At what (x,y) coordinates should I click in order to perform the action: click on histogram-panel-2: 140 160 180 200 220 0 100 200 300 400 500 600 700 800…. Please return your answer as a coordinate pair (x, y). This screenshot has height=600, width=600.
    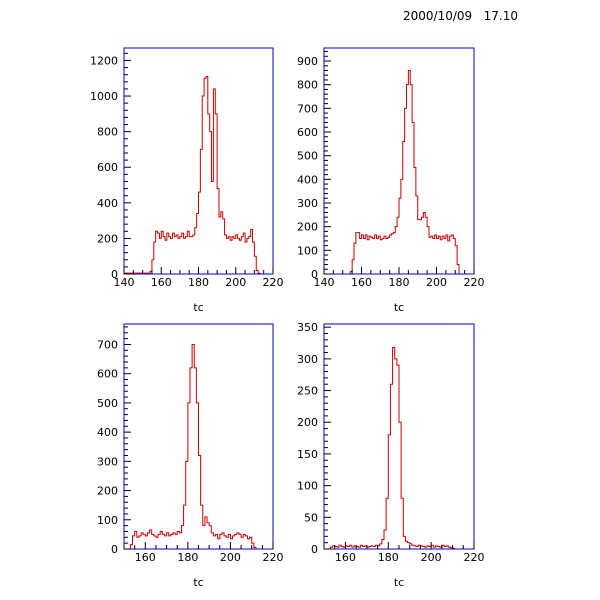
    Looking at the image, I should click on (391, 180).